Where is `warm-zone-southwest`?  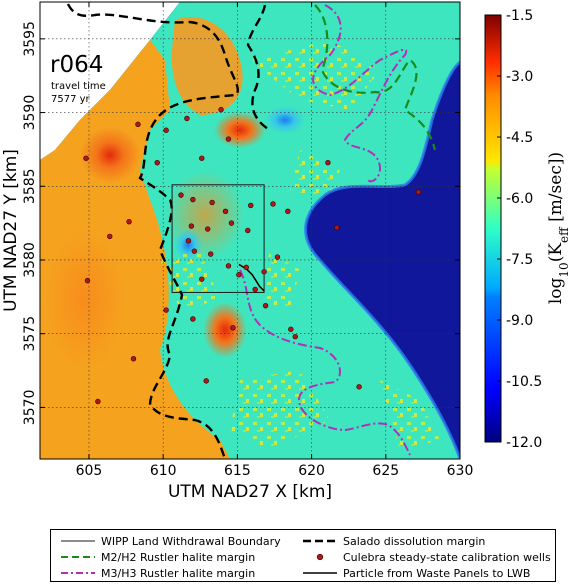
warm-zone-southwest is located at coordinates (85, 300).